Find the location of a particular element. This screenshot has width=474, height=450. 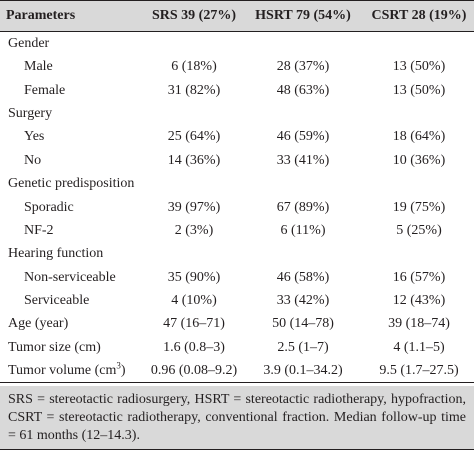

row-sublabel: Non-serviceable is located at coordinates (73, 277).